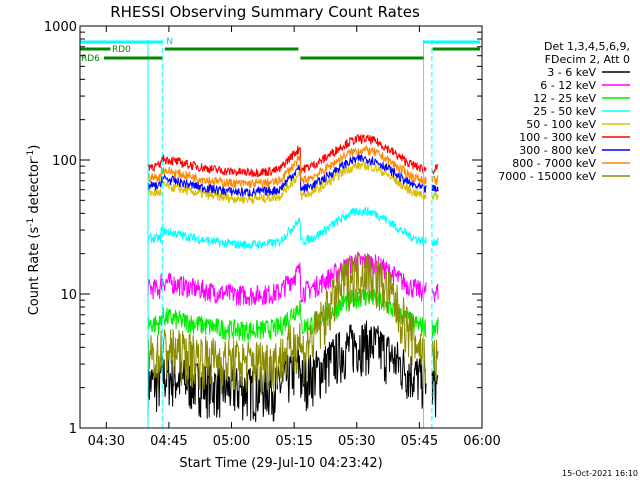 The image size is (640, 480). I want to click on x-tick-label: 05:00, so click(231, 441).